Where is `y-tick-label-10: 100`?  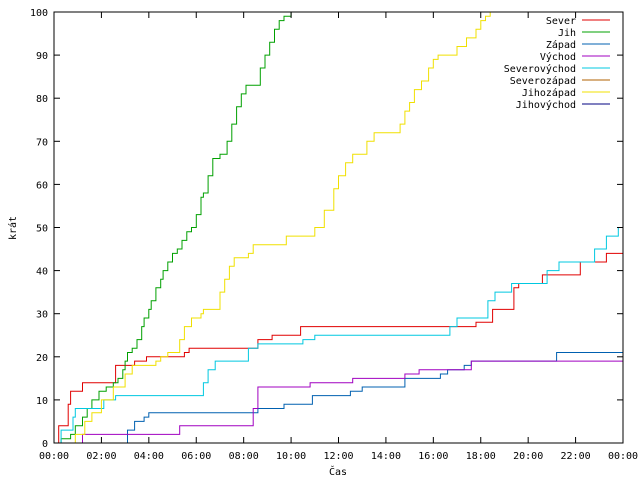
y-tick-label-10: 100 is located at coordinates (39, 13).